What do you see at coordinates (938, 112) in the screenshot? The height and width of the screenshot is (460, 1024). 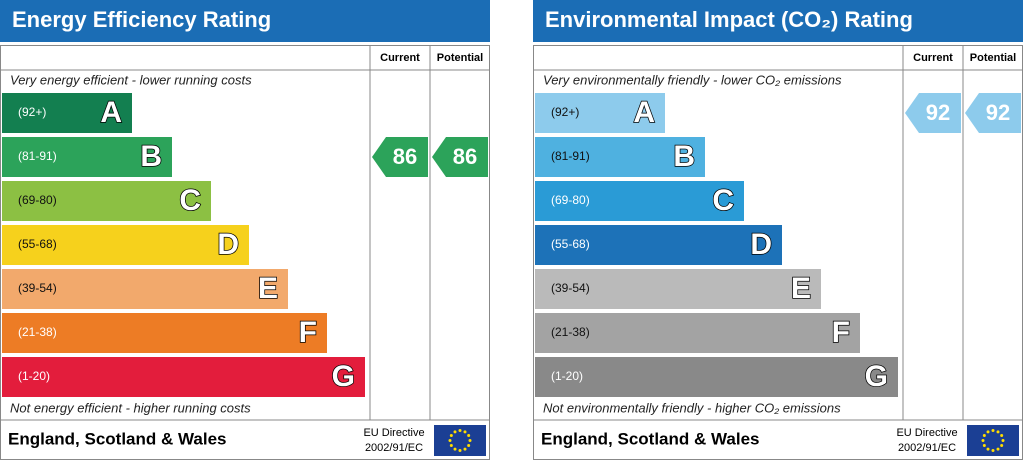 I see `current-value: 92` at bounding box center [938, 112].